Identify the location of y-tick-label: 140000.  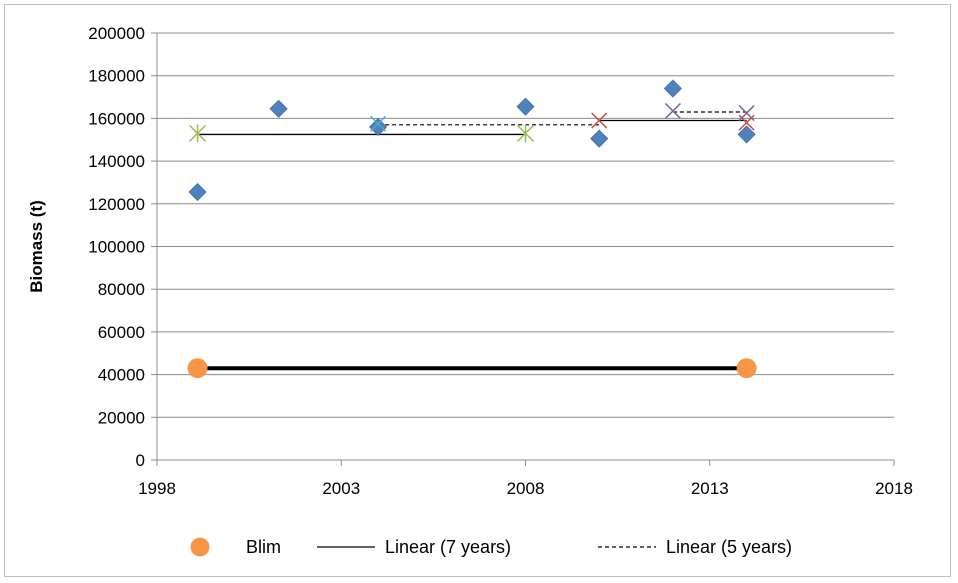
(116, 161).